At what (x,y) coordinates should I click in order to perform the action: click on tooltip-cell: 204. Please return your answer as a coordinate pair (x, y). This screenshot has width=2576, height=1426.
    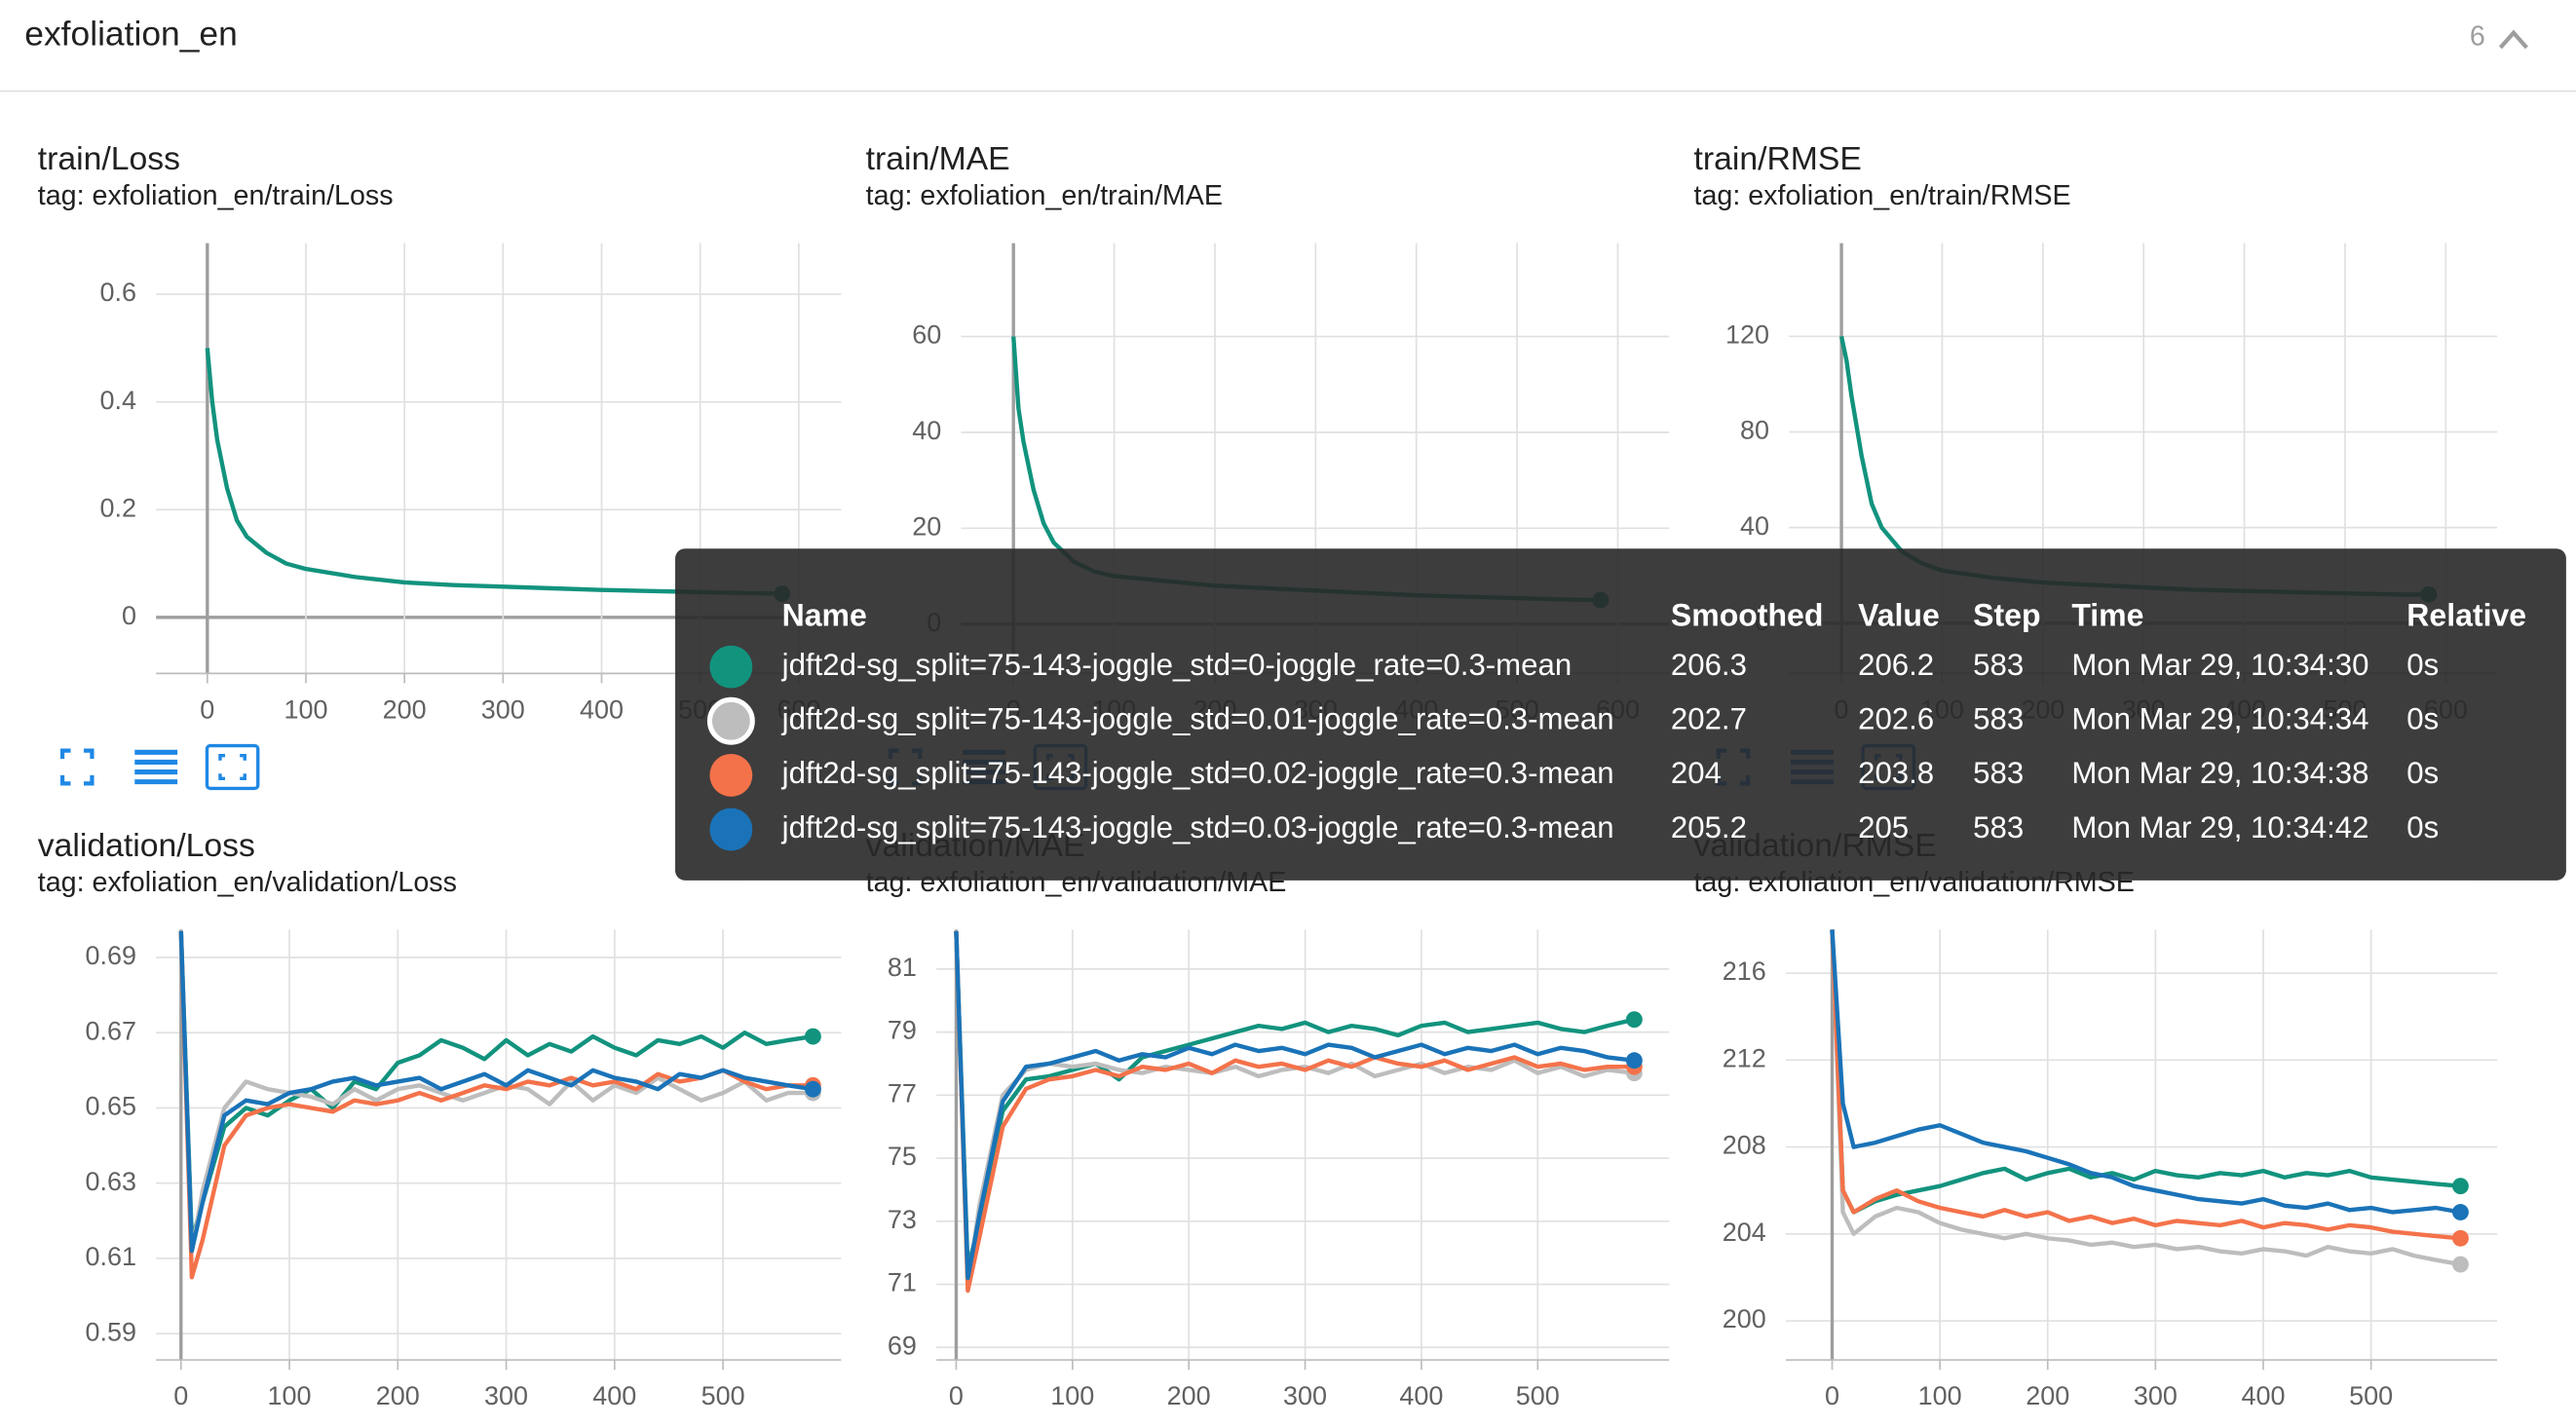
    Looking at the image, I should click on (1696, 773).